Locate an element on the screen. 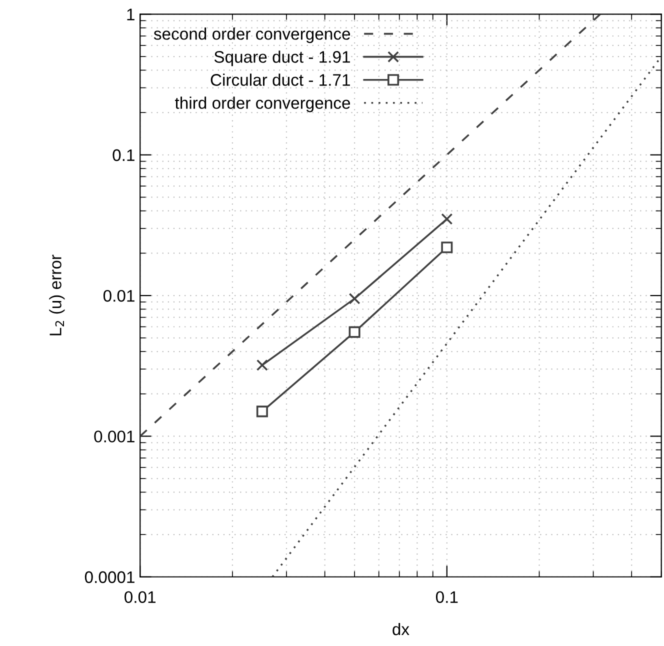  legend-label: Square duct - 1.91 is located at coordinates (282, 58).